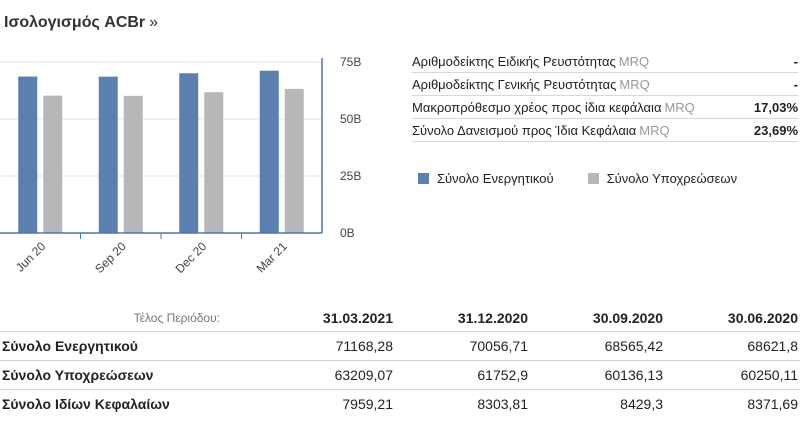 This screenshot has width=800, height=434. I want to click on legend-swatch-assets, so click(423, 178).